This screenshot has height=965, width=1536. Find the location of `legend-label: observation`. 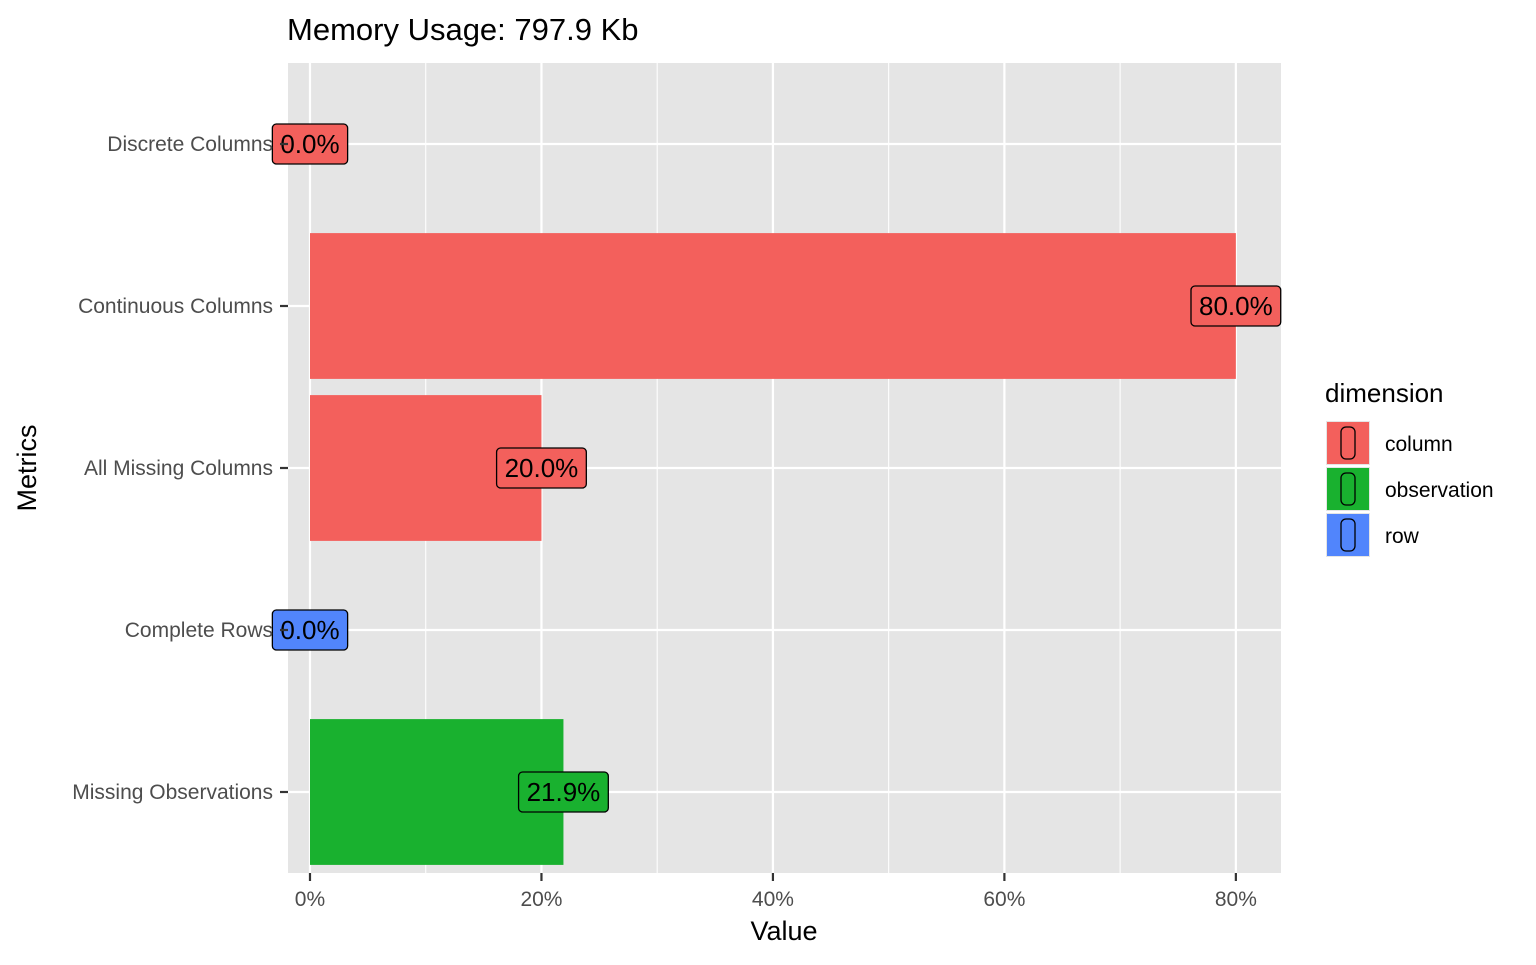

legend-label: observation is located at coordinates (1439, 490).